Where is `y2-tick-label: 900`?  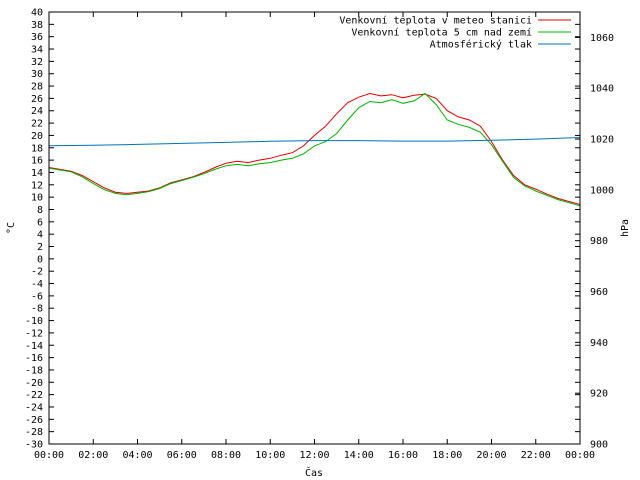
y2-tick-label: 900 is located at coordinates (599, 445).